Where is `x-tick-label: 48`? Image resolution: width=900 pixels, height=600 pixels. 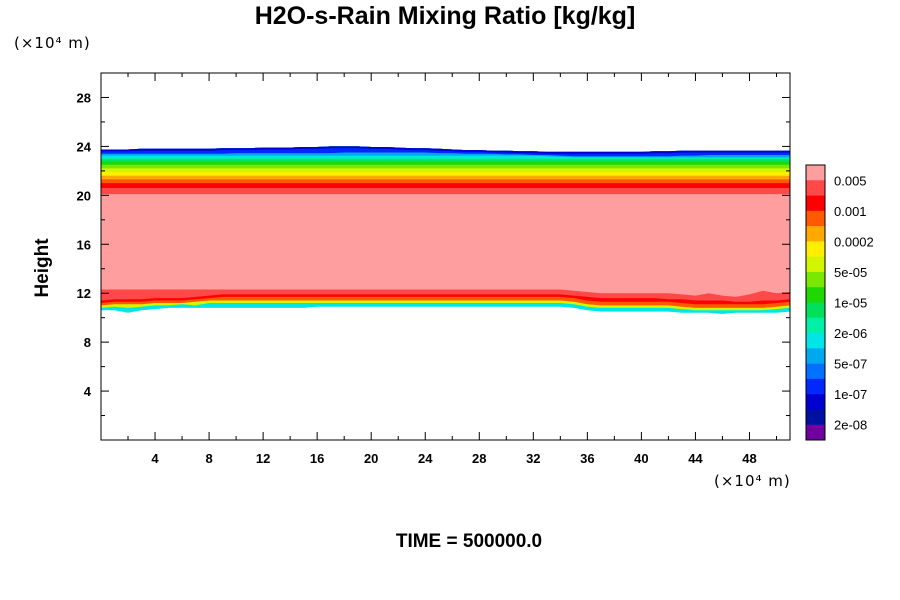
x-tick-label: 48 is located at coordinates (749, 458).